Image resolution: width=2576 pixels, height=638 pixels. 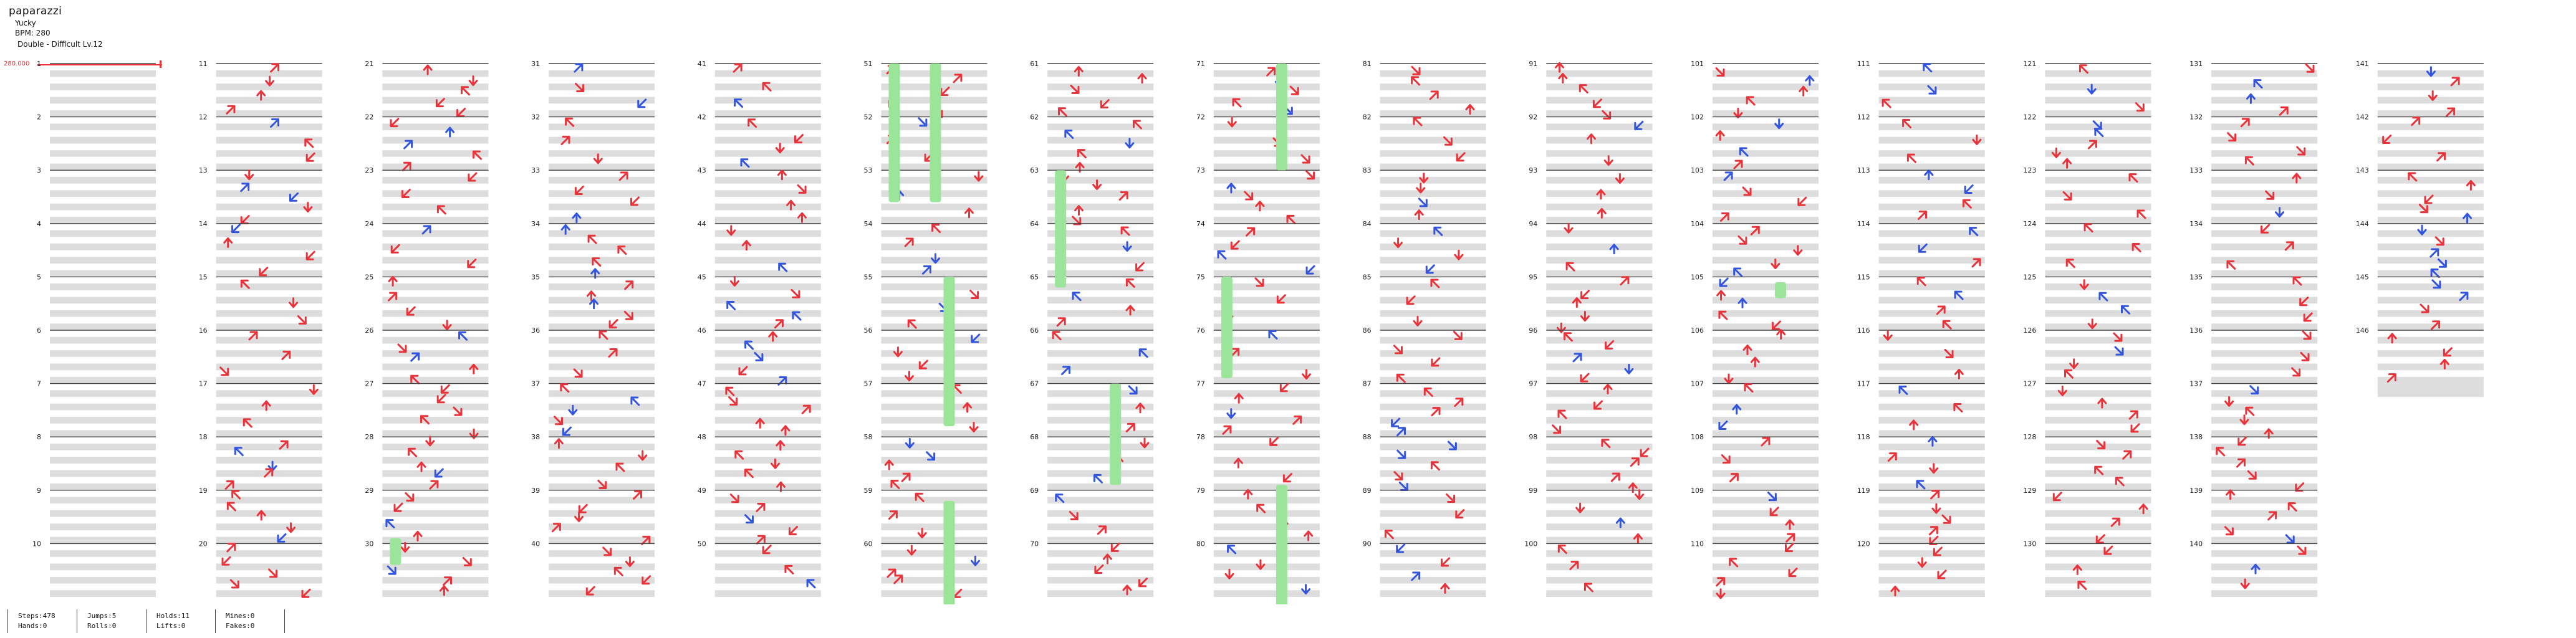 I want to click on measure-number: 90, so click(x=1367, y=544).